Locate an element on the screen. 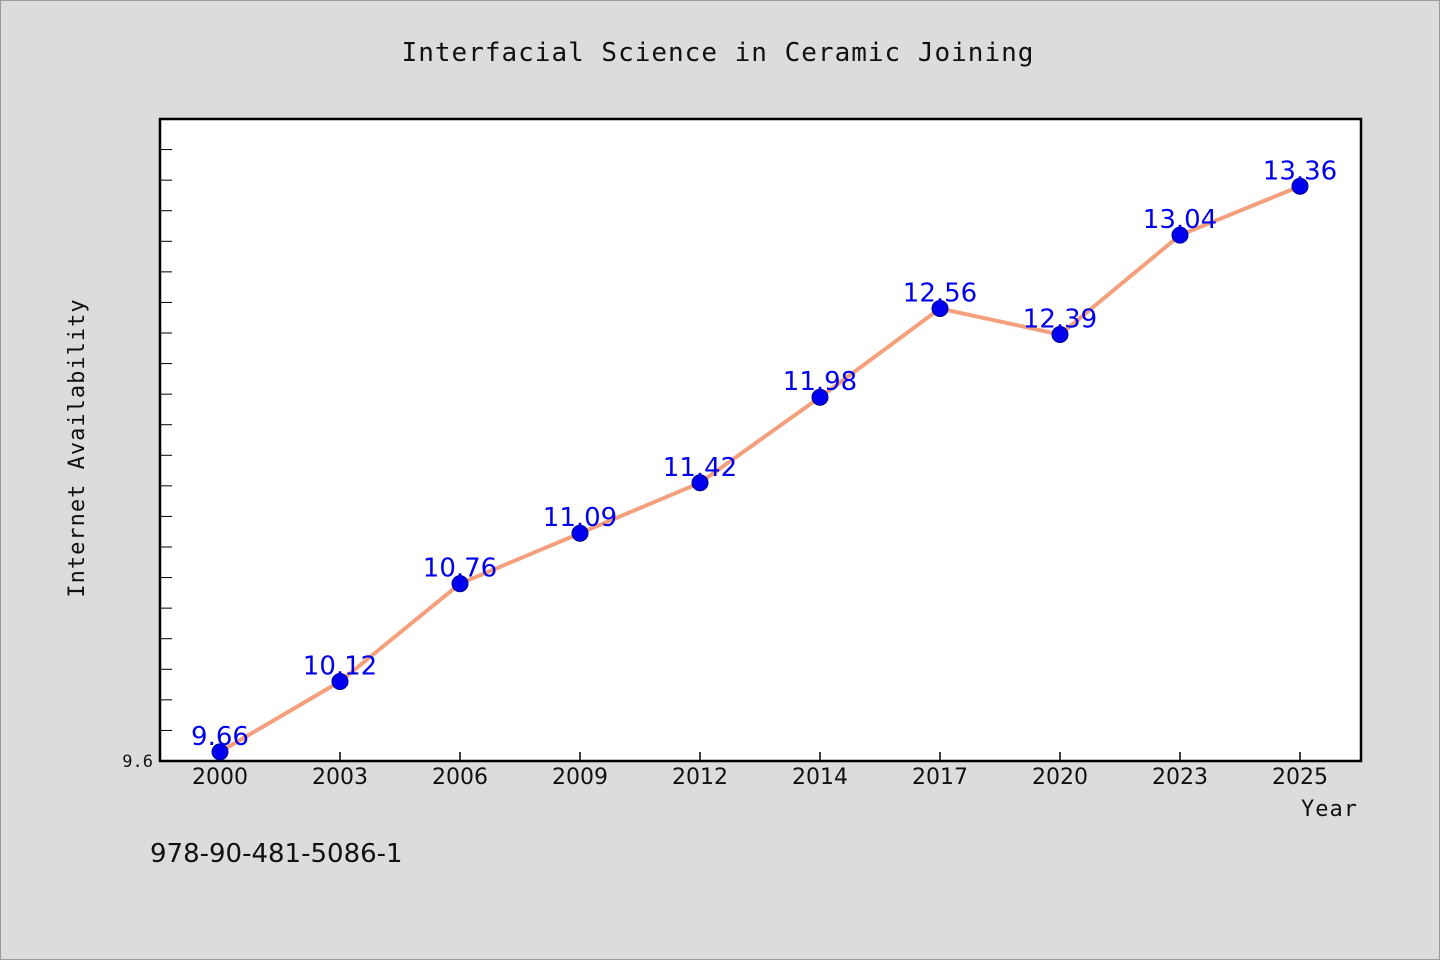  y-axis-ticks is located at coordinates (166, 440).